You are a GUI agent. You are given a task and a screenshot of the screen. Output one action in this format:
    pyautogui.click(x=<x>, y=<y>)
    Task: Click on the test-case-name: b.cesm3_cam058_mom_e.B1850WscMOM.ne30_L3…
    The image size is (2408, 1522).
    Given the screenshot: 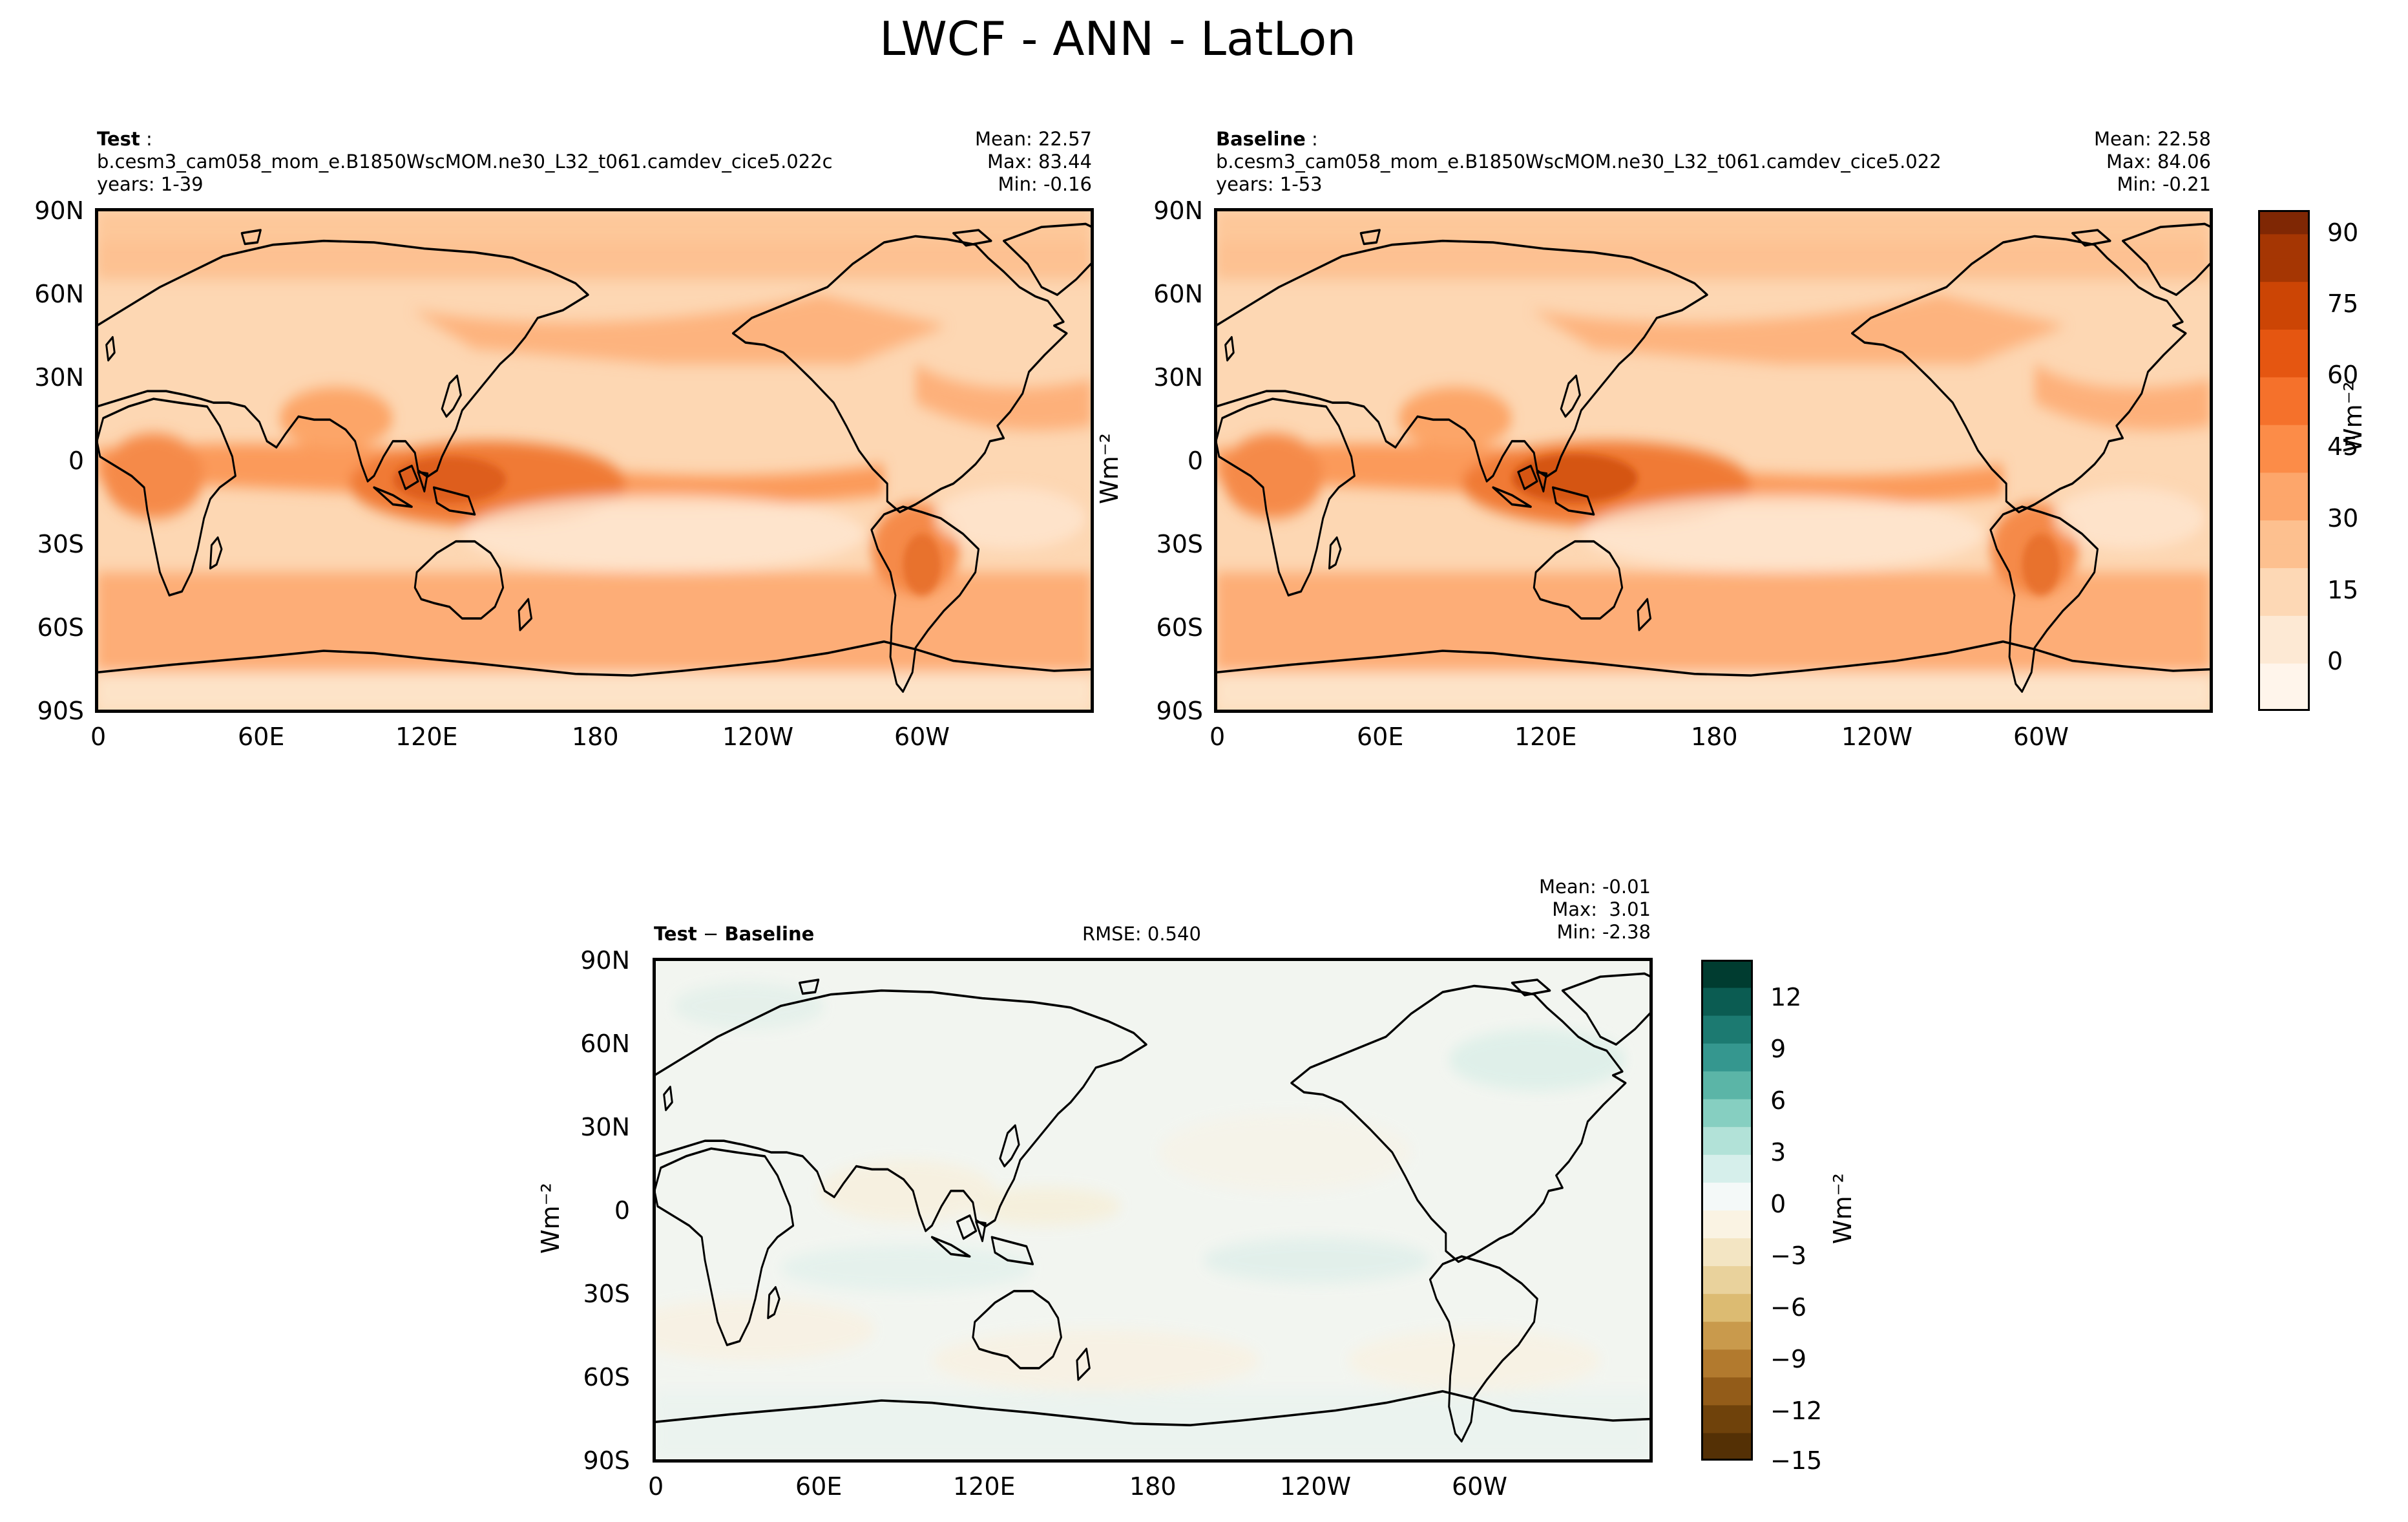 What is the action you would take?
    pyautogui.click(x=465, y=162)
    